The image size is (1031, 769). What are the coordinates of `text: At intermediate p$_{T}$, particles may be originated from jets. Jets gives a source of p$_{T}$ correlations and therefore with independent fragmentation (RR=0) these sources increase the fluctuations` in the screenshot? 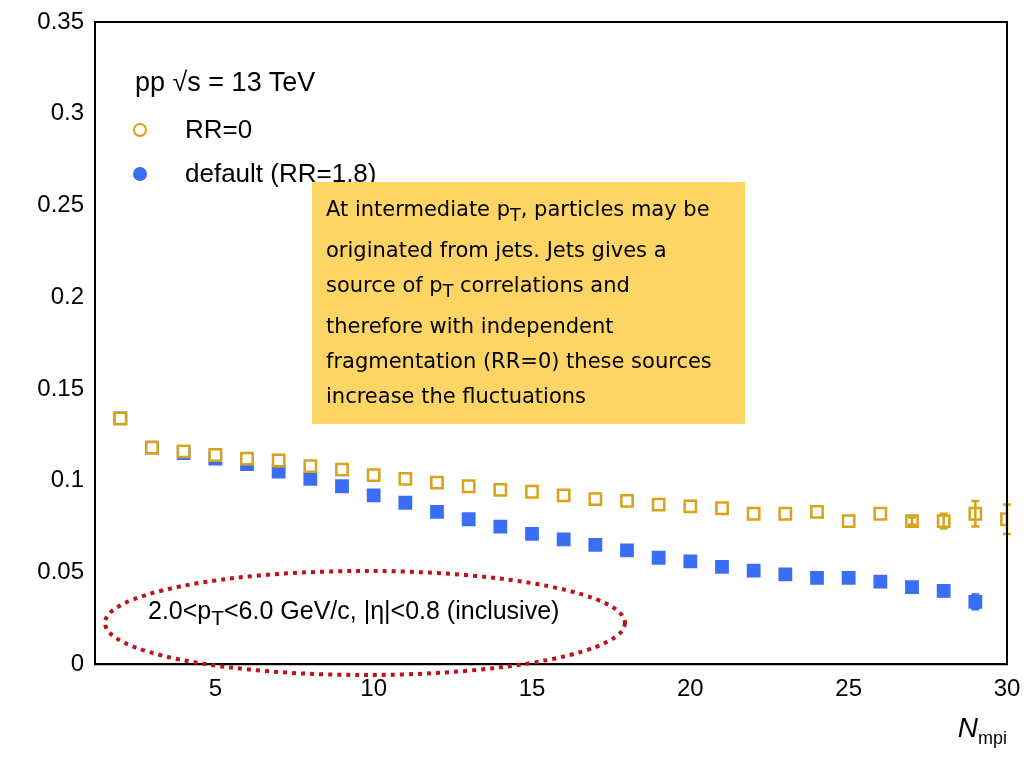 It's located at (519, 303).